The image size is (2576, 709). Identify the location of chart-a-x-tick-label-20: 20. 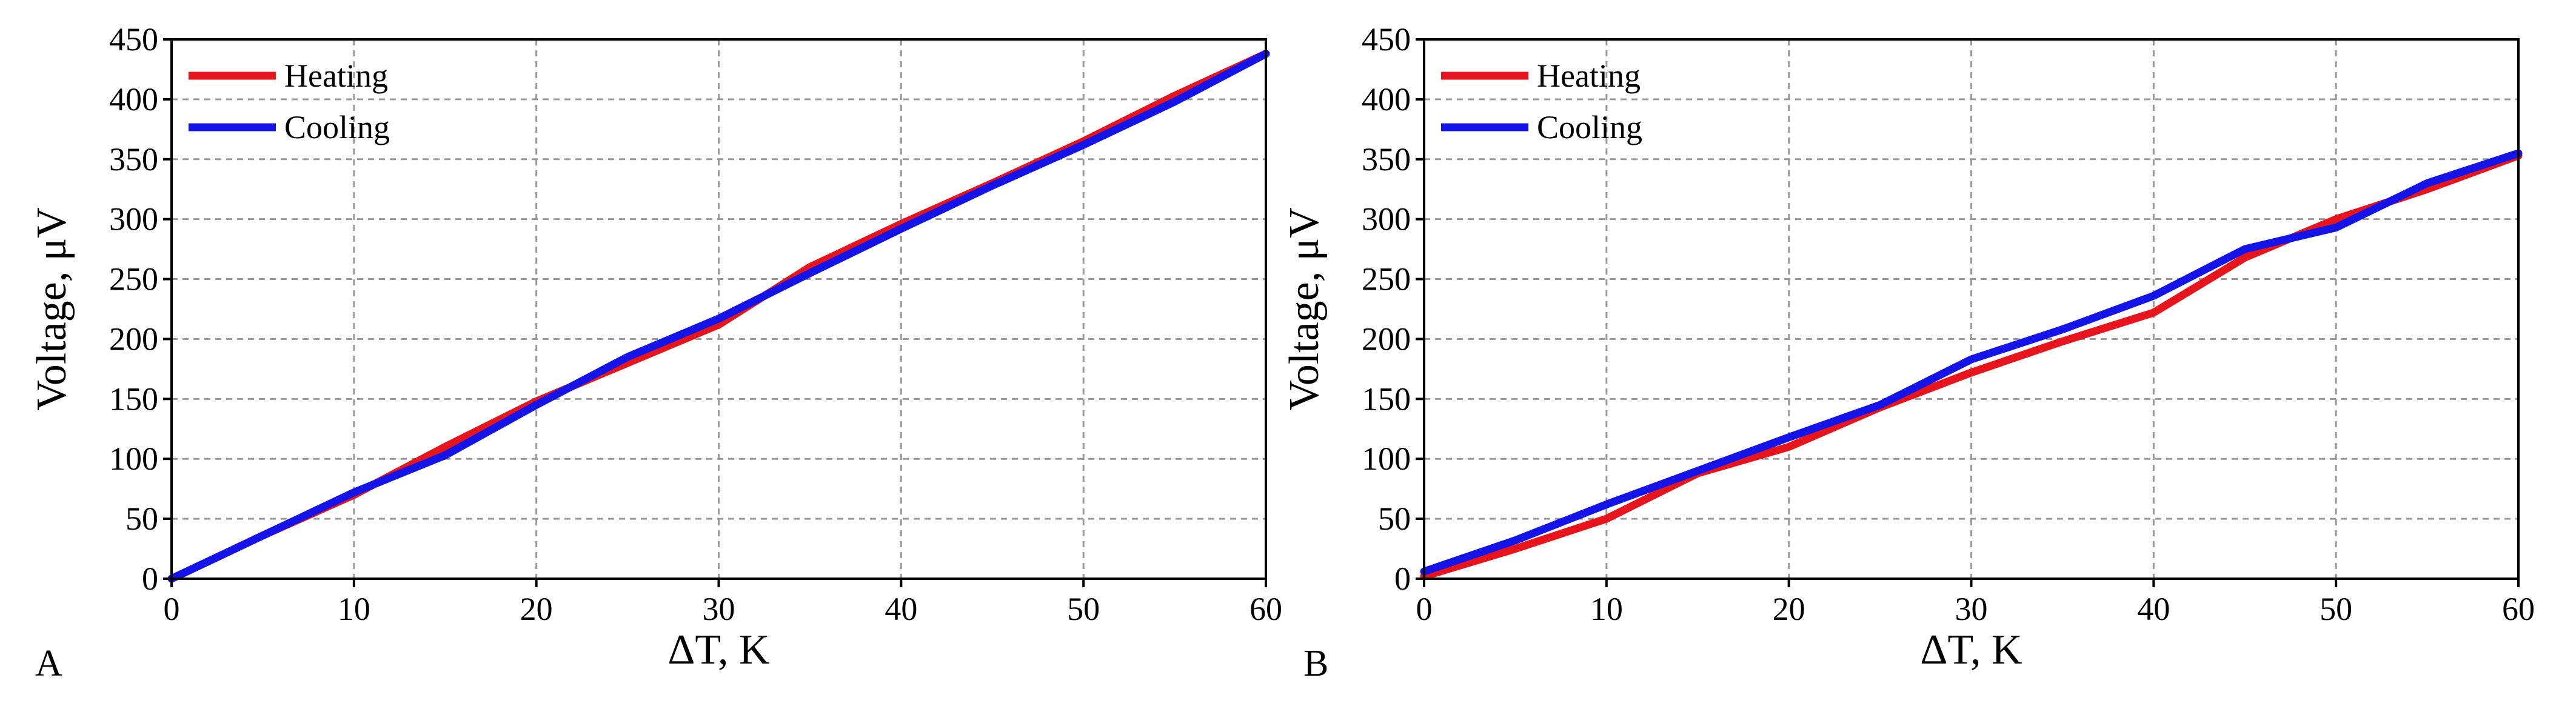
(536, 609).